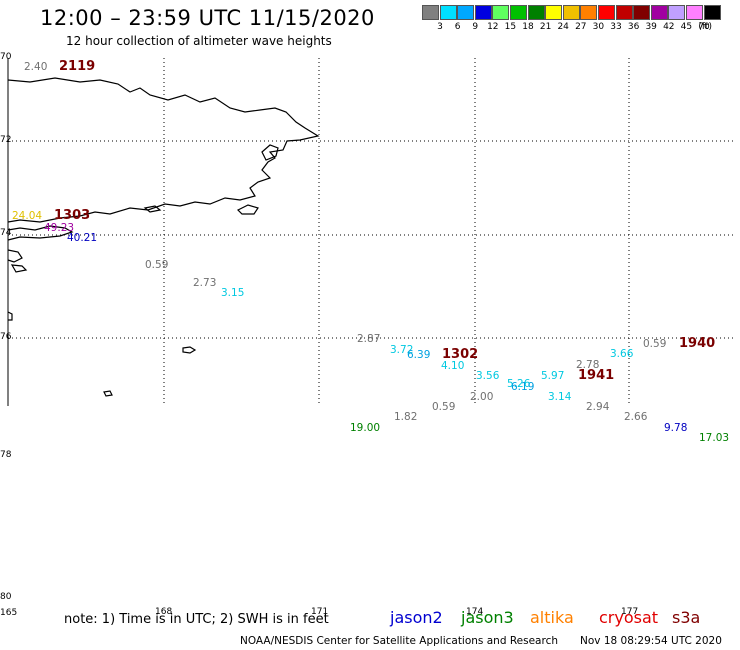 Image resolution: width=740 pixels, height=650 pixels. I want to click on wave-height-label: 2.94, so click(598, 407).